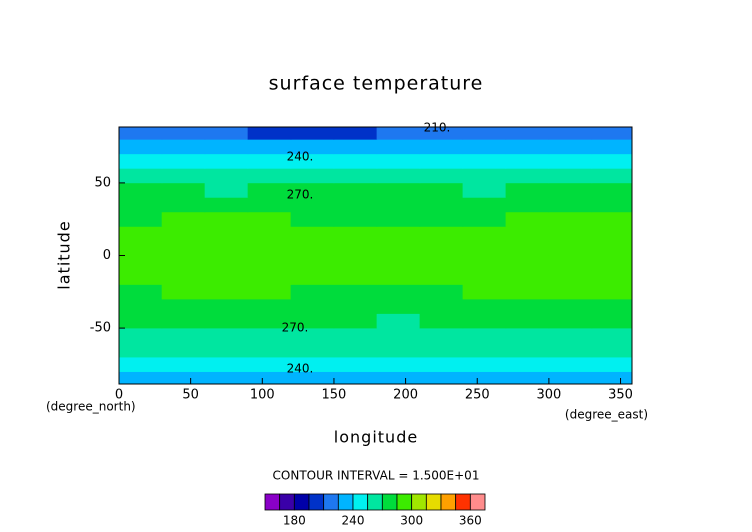  Describe the element at coordinates (437, 128) in the screenshot. I see `contour-label: 210.` at that location.